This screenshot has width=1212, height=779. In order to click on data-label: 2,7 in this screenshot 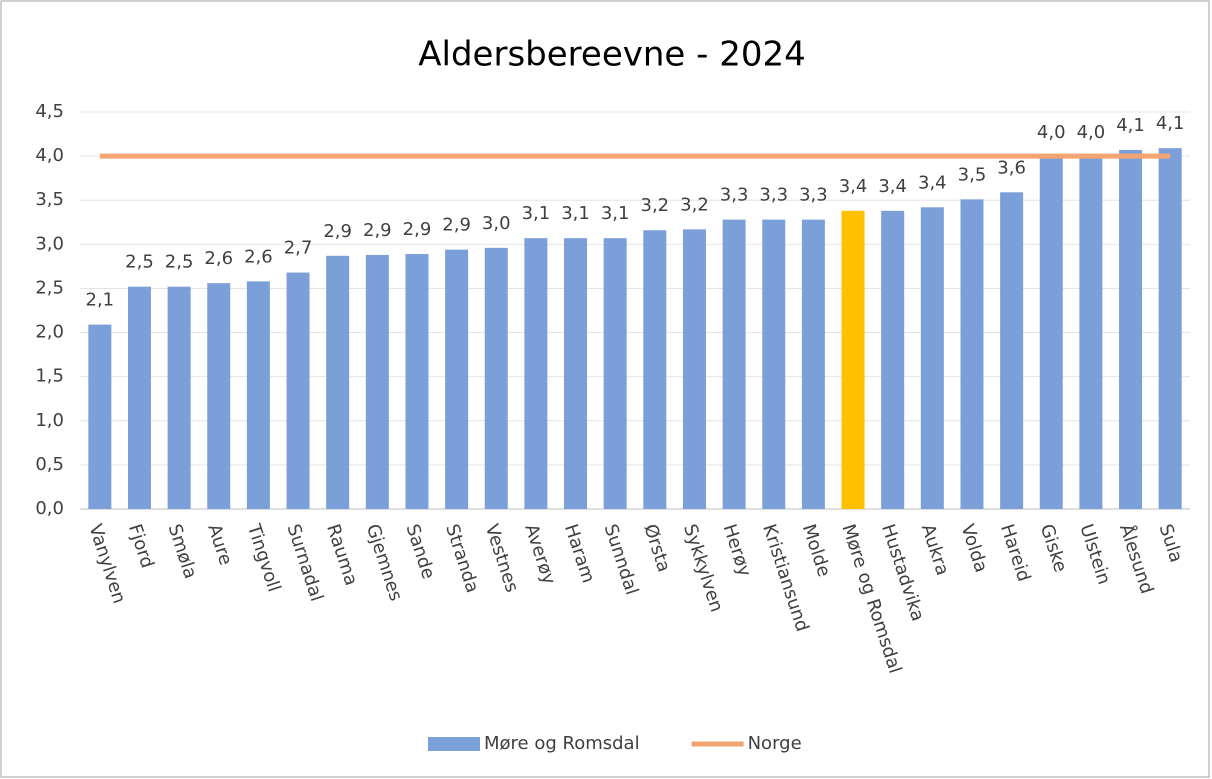, I will do `click(298, 248)`.